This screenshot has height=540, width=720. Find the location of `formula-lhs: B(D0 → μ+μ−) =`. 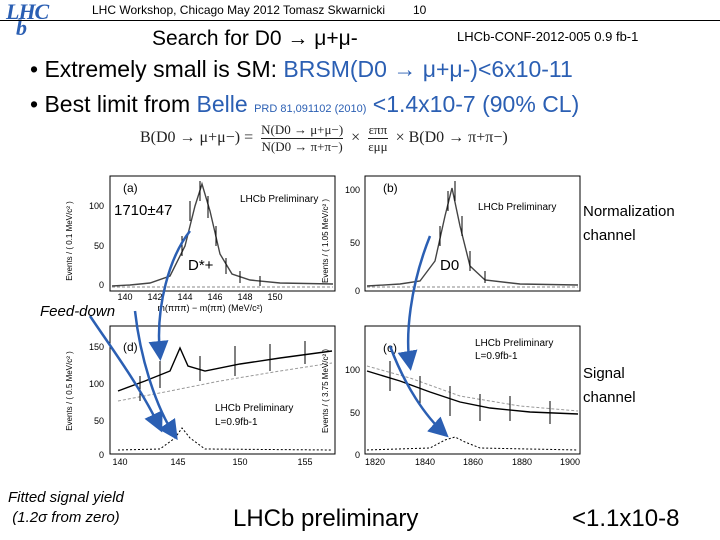

formula-lhs: B(D0 → μ+μ−) = is located at coordinates (197, 138).